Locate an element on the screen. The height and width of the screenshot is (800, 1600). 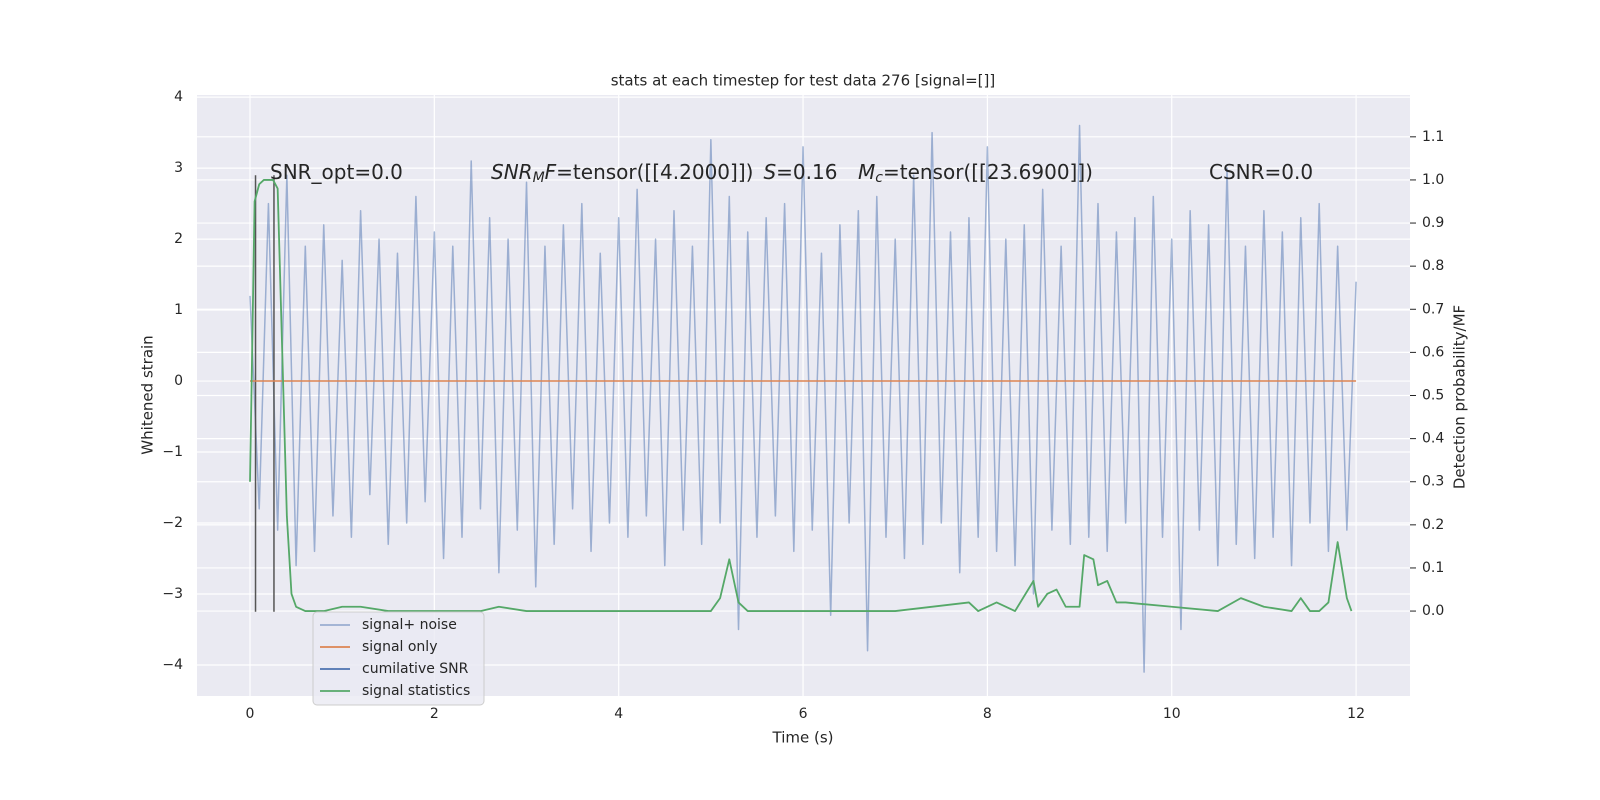
y2-tick-label: 0.8 is located at coordinates (1433, 266).